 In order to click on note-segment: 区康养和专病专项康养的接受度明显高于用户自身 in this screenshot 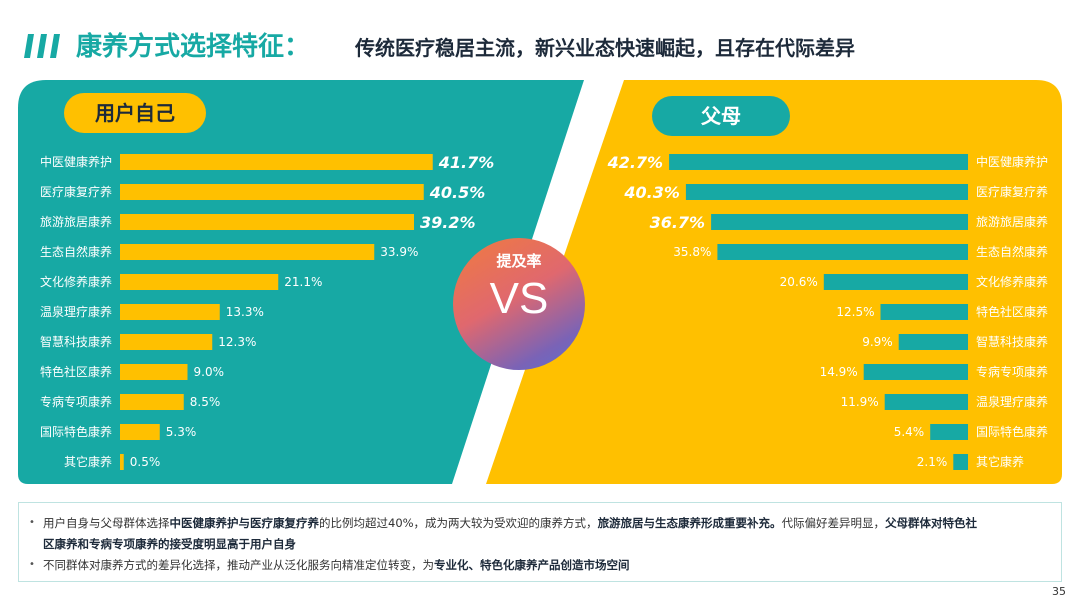, I will do `click(169, 544)`.